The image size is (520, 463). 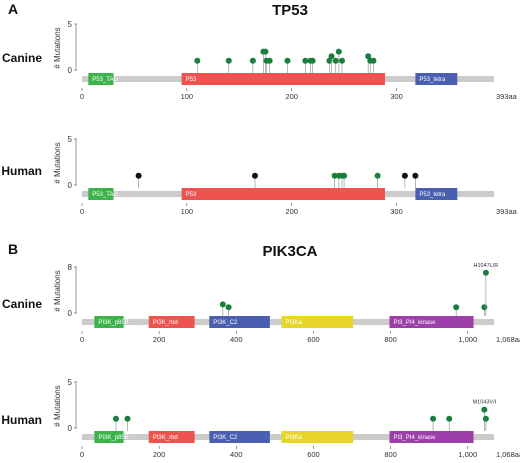 What do you see at coordinates (313, 339) in the screenshot?
I see `x-tick-label: 600` at bounding box center [313, 339].